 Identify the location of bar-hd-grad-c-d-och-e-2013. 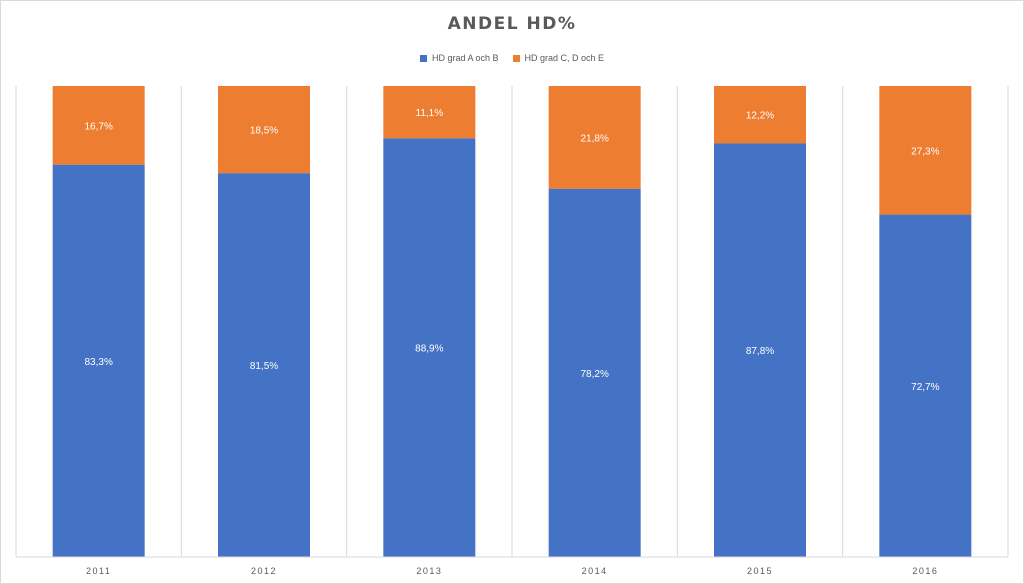
(429, 112).